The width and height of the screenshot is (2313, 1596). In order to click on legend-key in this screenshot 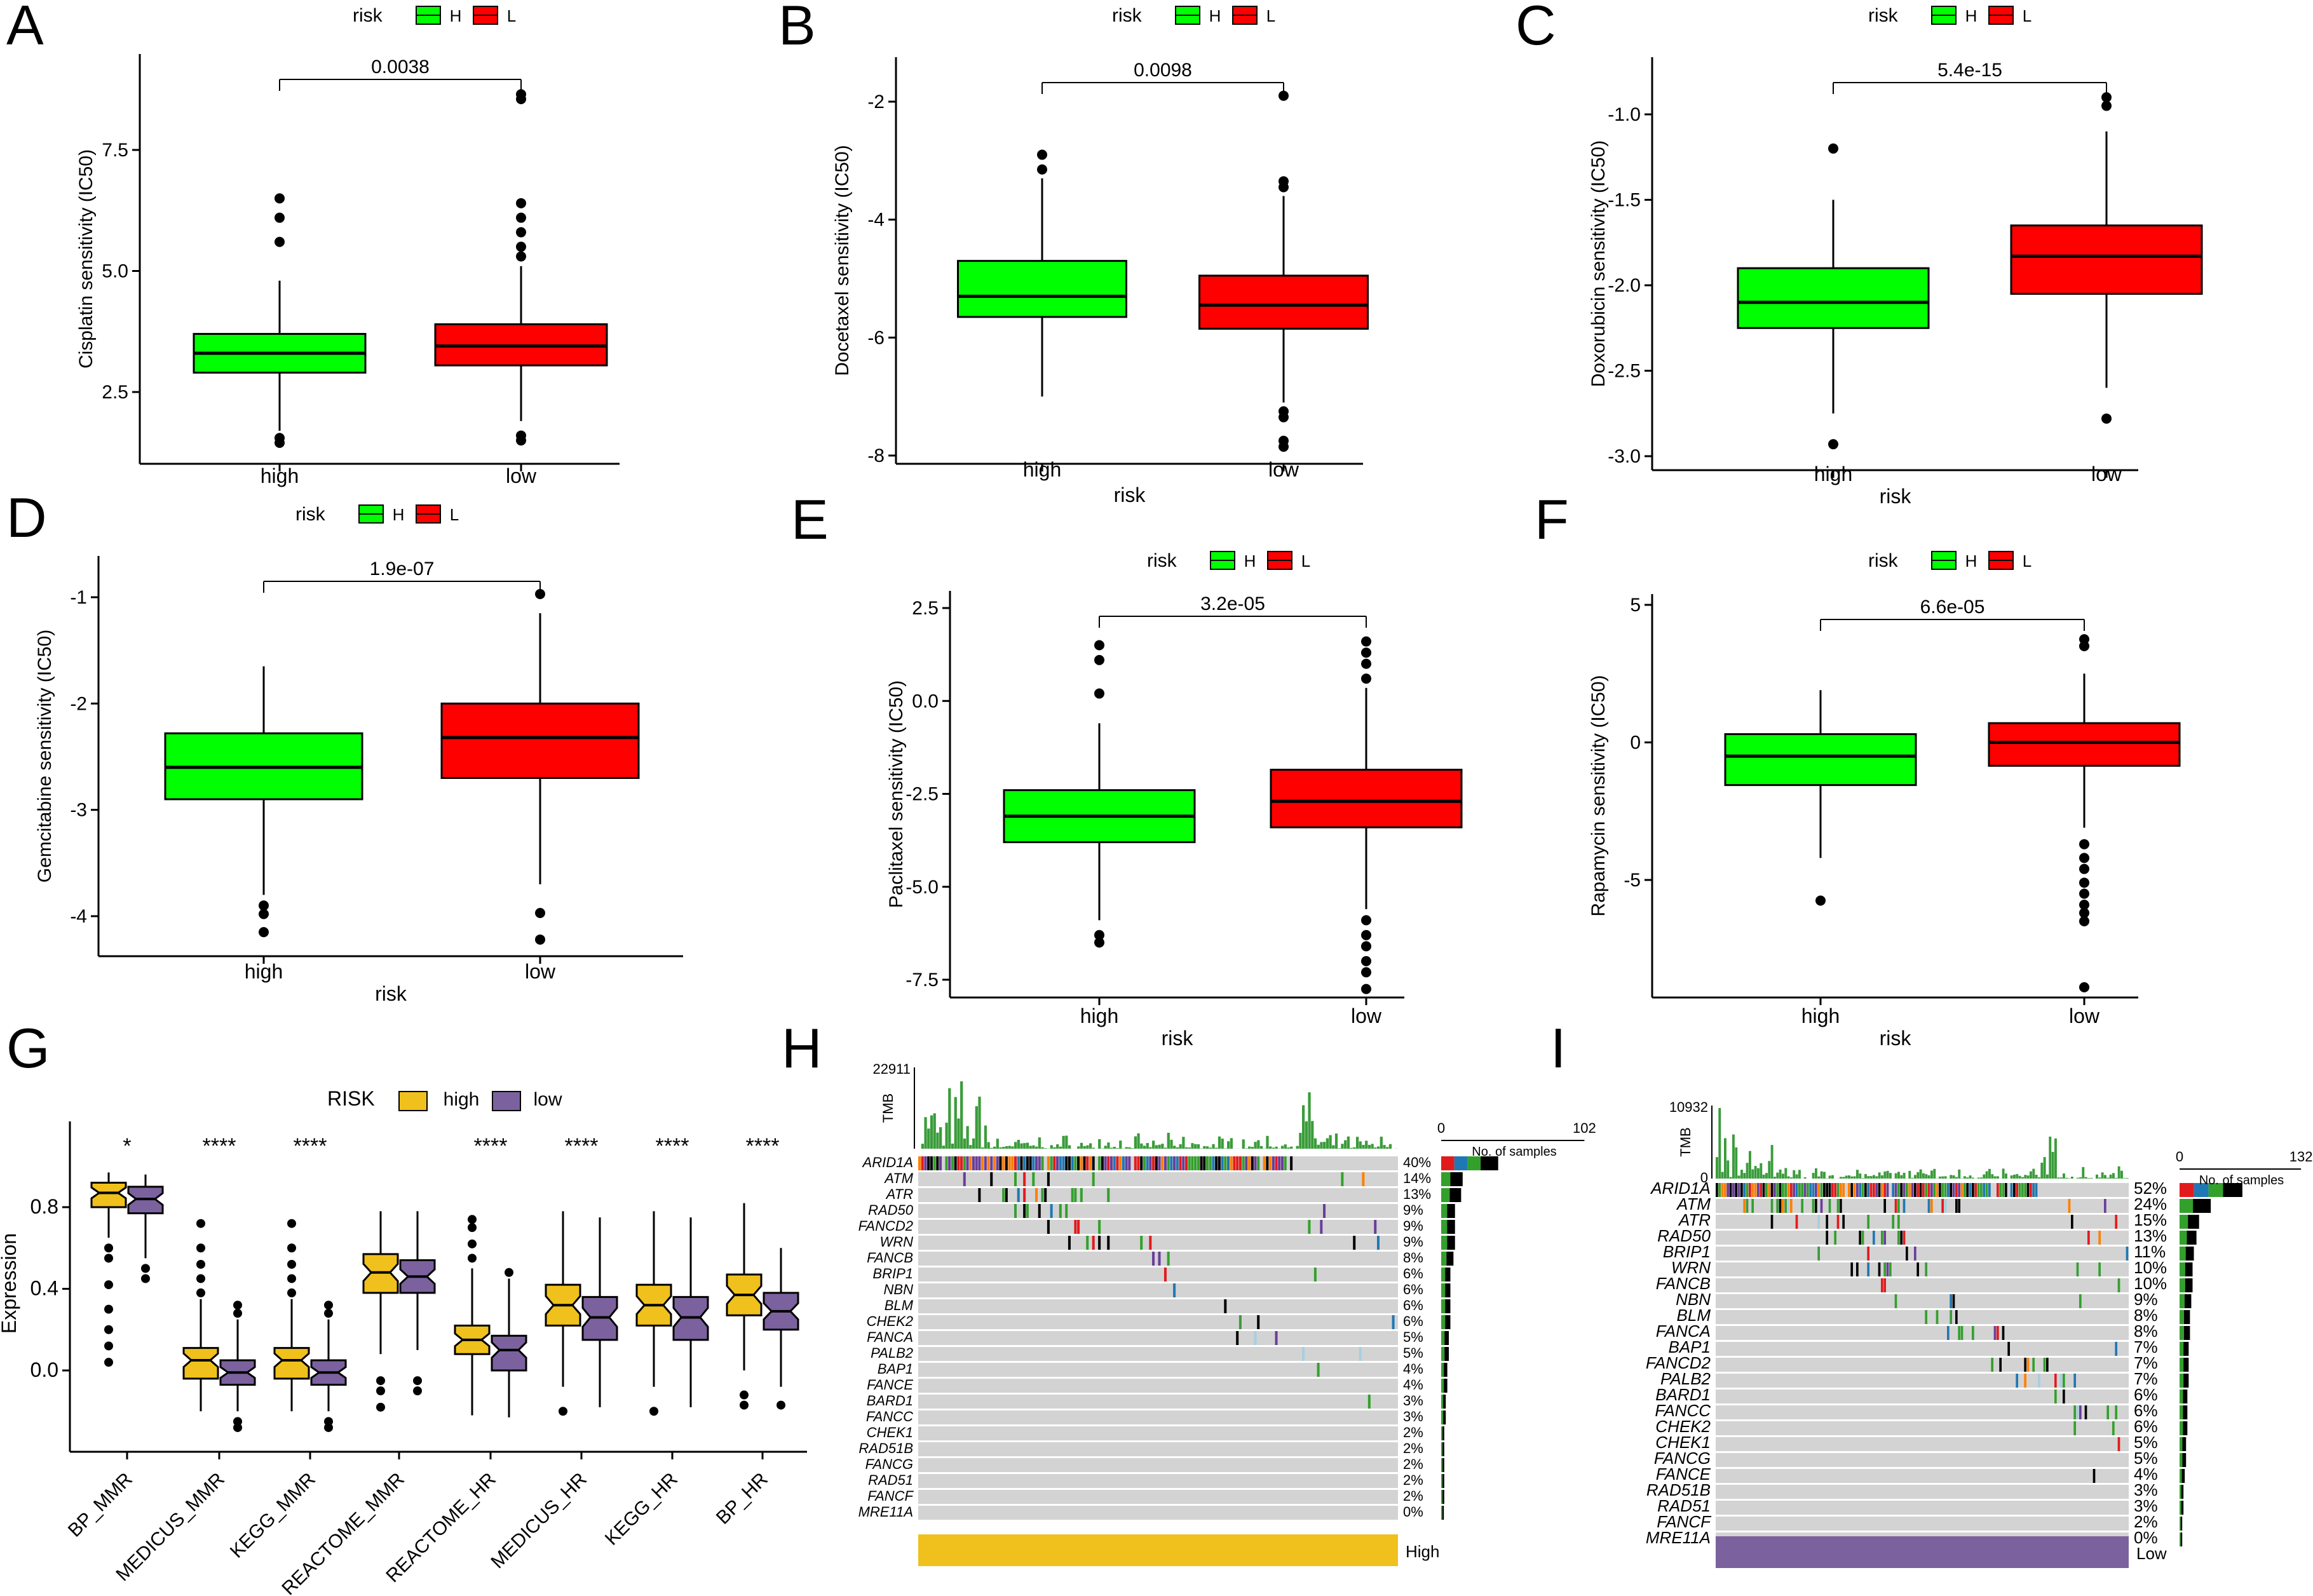, I will do `click(413, 1101)`.